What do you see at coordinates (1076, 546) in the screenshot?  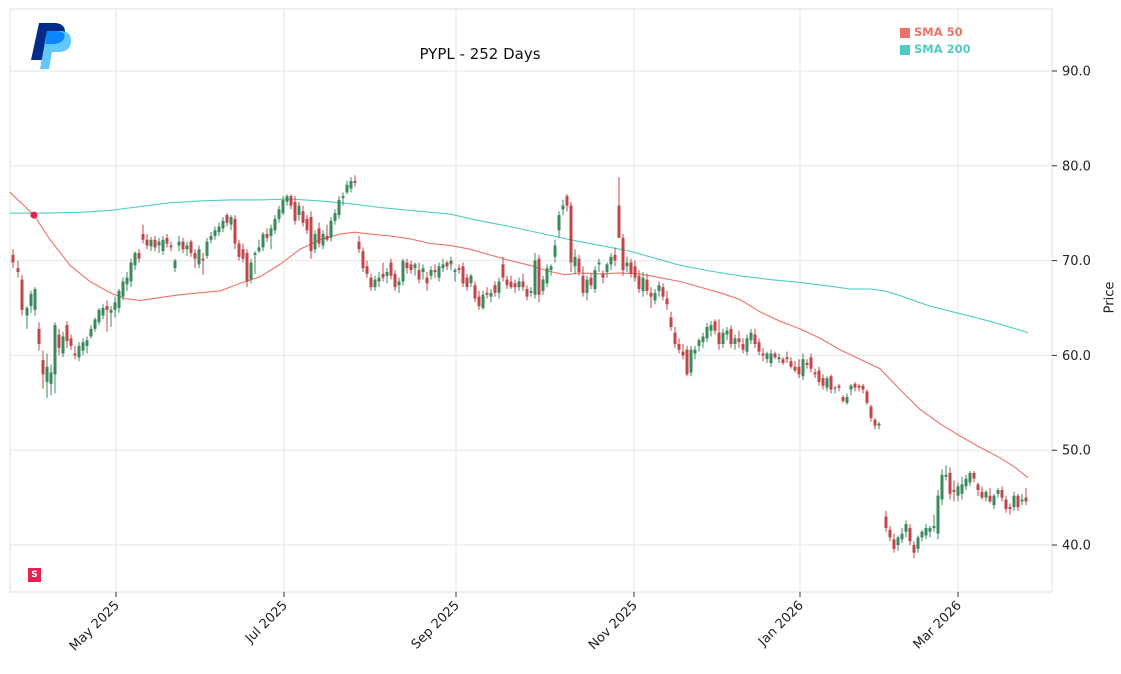 I see `y-tick-label: 40.0` at bounding box center [1076, 546].